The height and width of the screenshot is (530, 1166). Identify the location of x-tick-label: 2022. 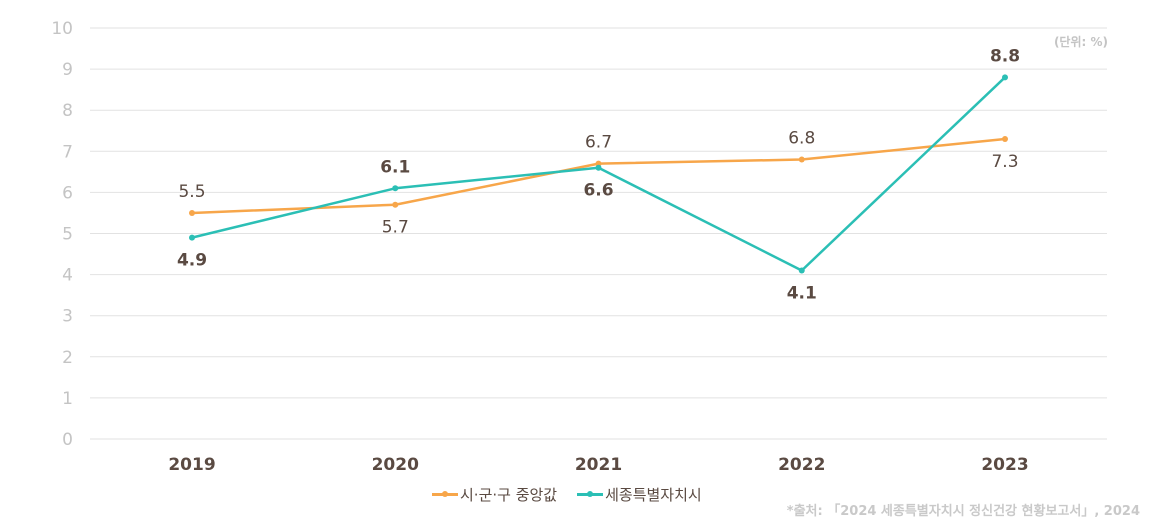
(801, 465).